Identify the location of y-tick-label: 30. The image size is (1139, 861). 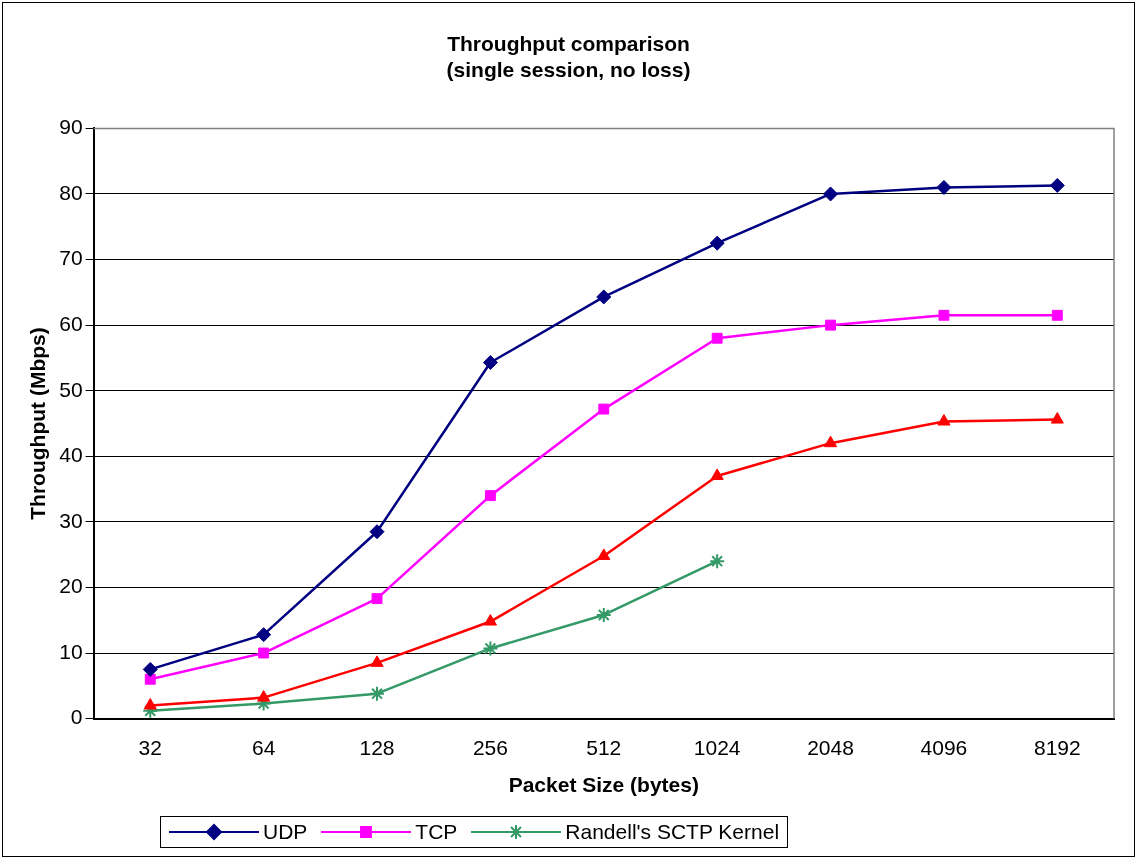
(71, 520).